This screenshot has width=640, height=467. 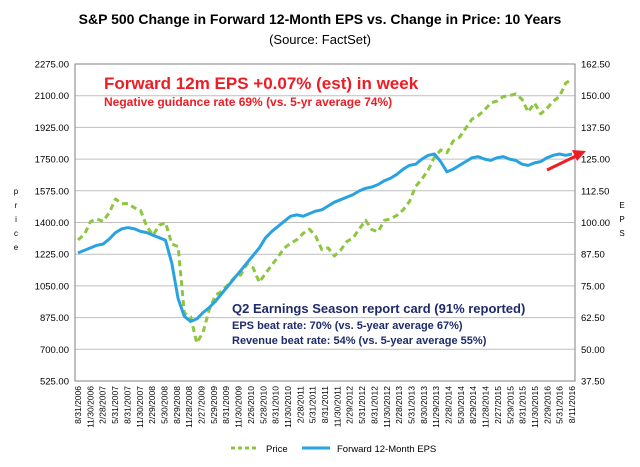 I want to click on x-tick-label: 11/29/2013, so click(x=436, y=407).